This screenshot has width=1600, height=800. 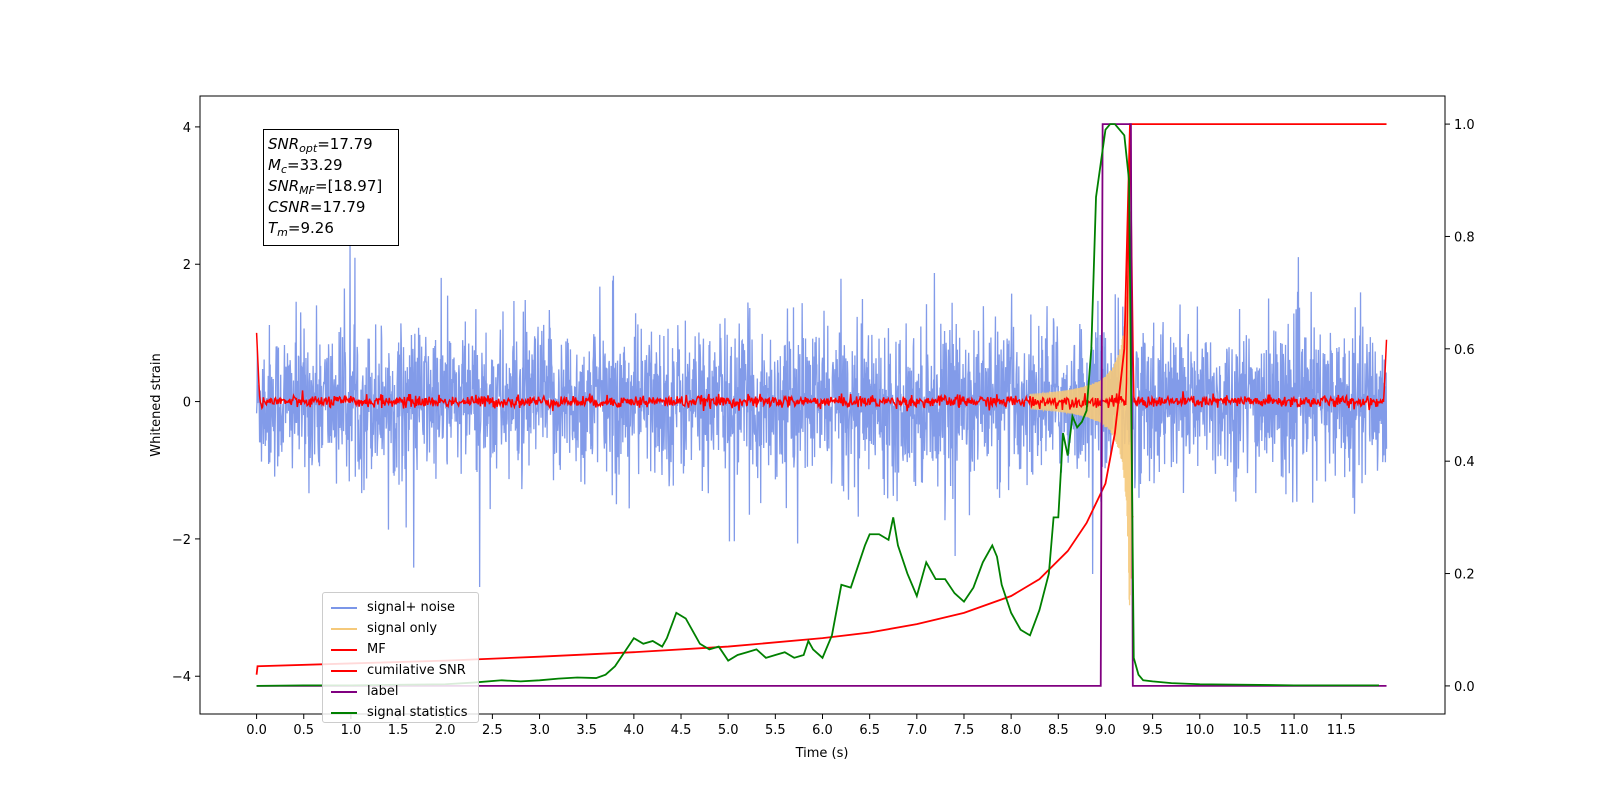 I want to click on annotation-line: Tm=9.26, so click(x=333, y=228).